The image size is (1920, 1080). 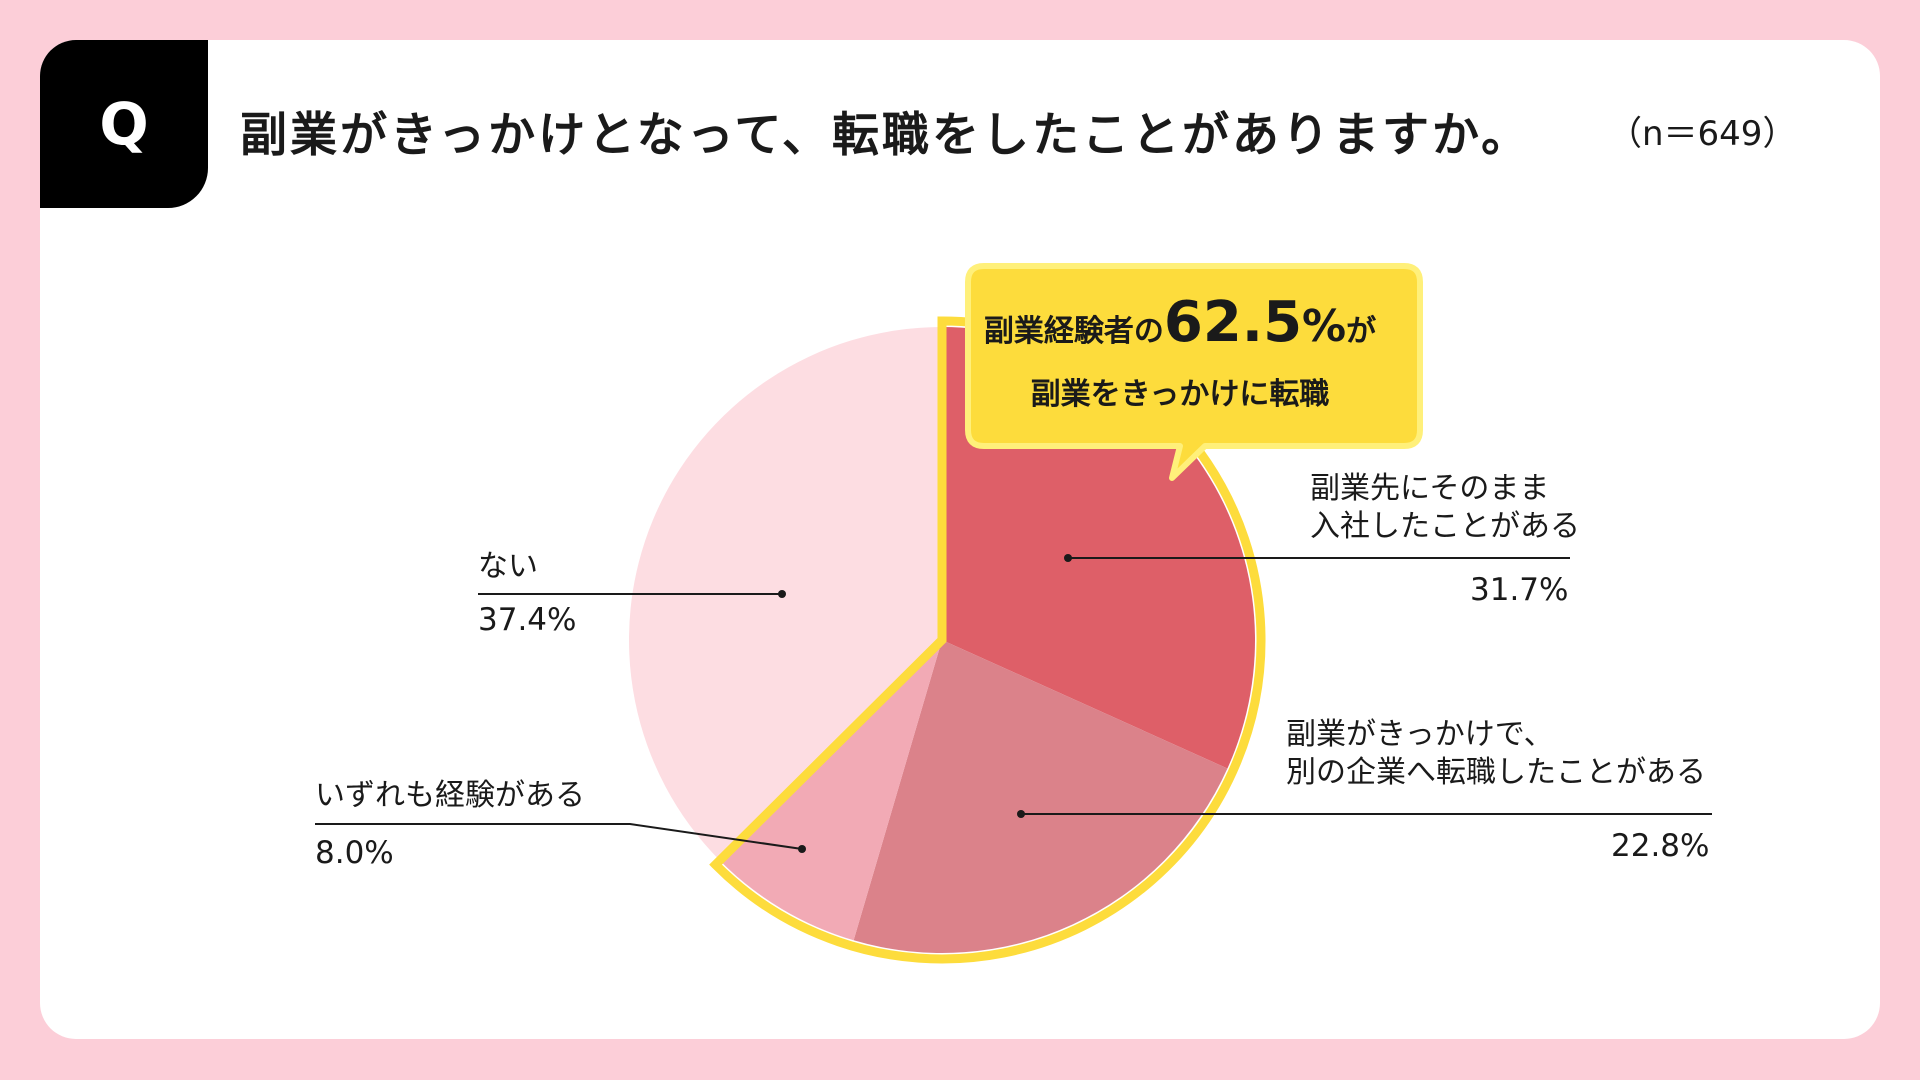 What do you see at coordinates (1420, 734) in the screenshot?
I see `slice-label-2-line1: 副業がきっかけで、` at bounding box center [1420, 734].